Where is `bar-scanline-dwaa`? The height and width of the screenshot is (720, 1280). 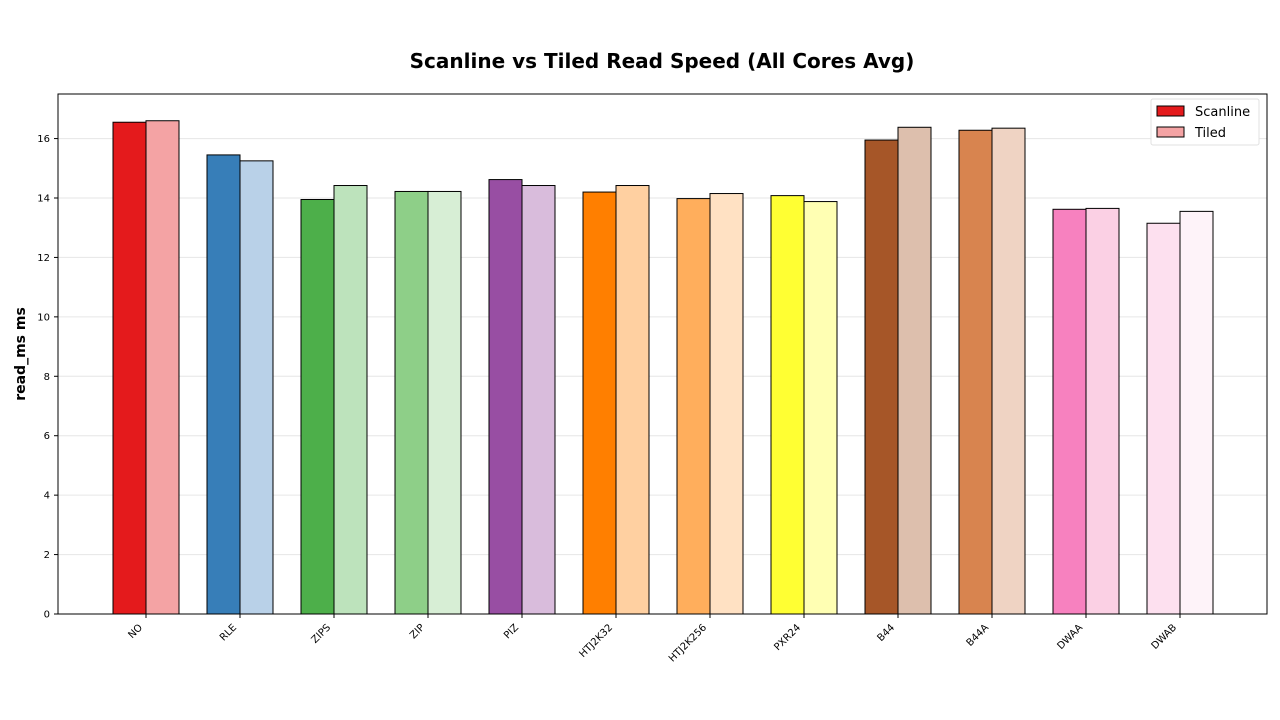
bar-scanline-dwaa is located at coordinates (1069, 411).